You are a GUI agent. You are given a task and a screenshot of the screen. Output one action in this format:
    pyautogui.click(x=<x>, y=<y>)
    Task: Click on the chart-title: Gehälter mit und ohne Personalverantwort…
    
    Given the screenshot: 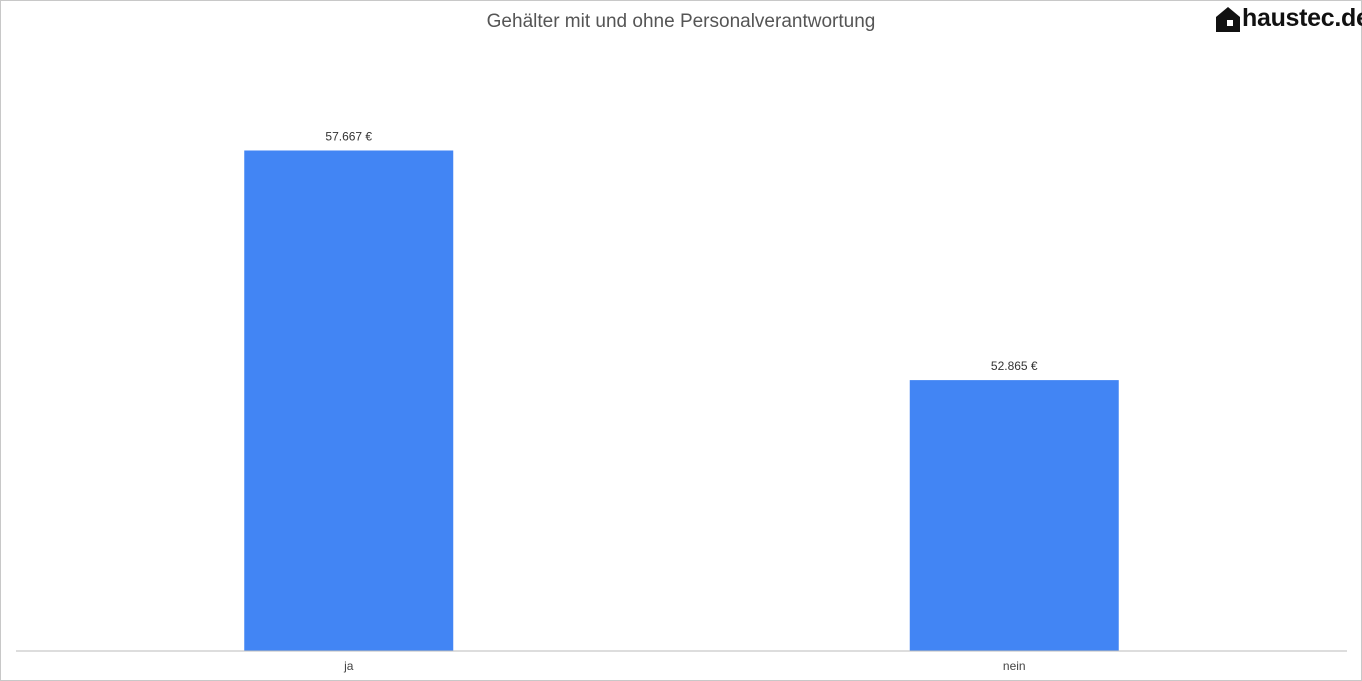 What is the action you would take?
    pyautogui.click(x=681, y=21)
    